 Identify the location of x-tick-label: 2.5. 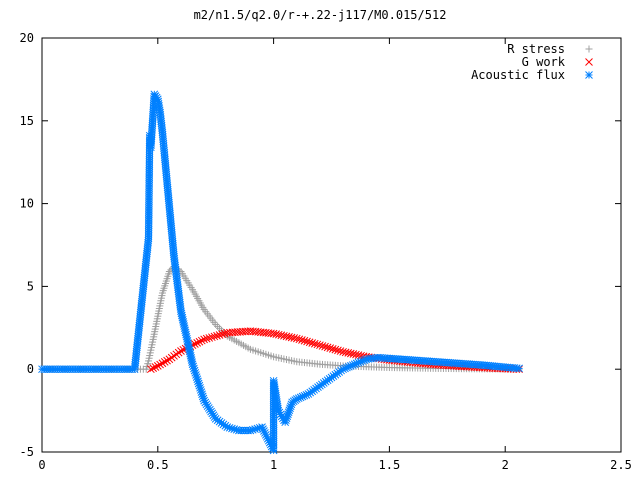
(621, 465).